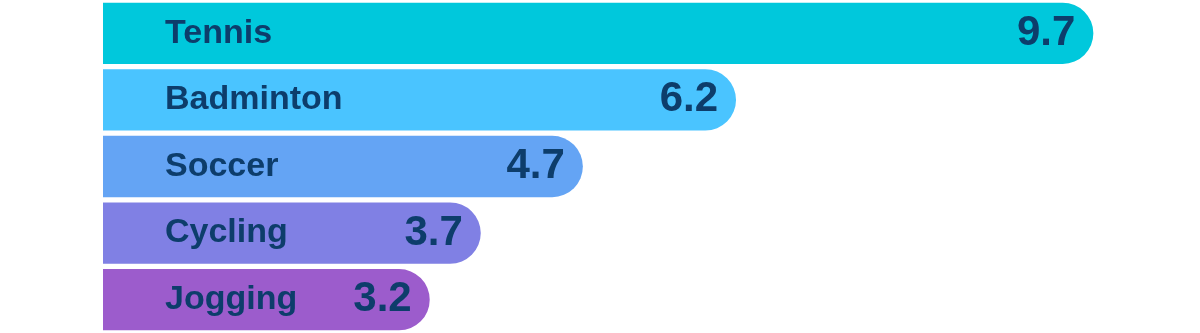 The height and width of the screenshot is (333, 1200). What do you see at coordinates (535, 164) in the screenshot?
I see `data-label: 4.7` at bounding box center [535, 164].